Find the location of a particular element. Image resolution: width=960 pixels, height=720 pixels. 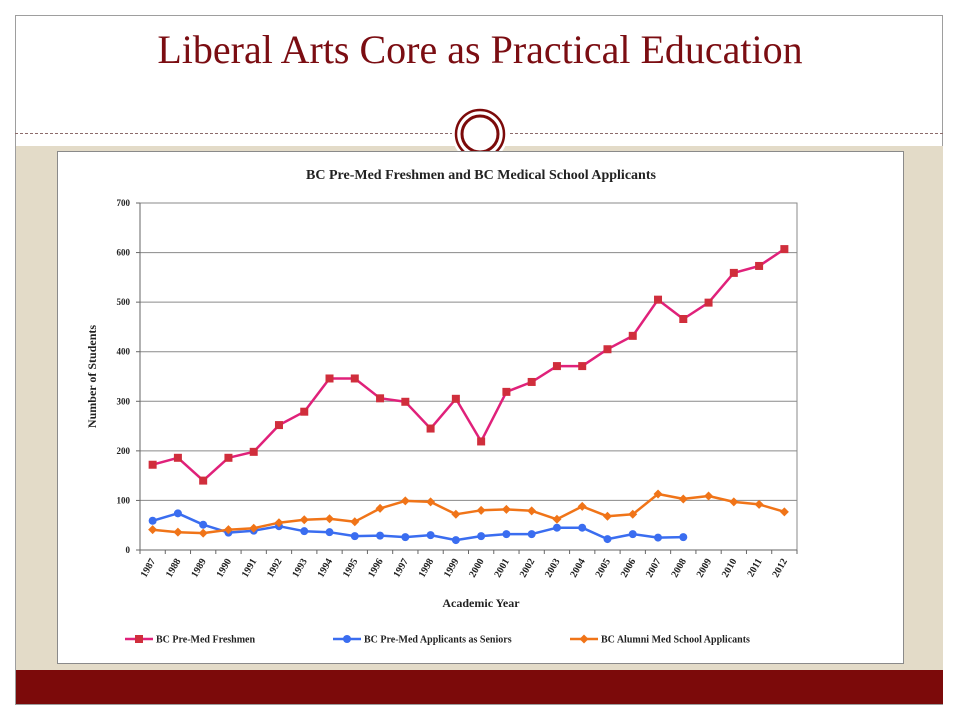

x-tick-label: 1995 is located at coordinates (351, 568).